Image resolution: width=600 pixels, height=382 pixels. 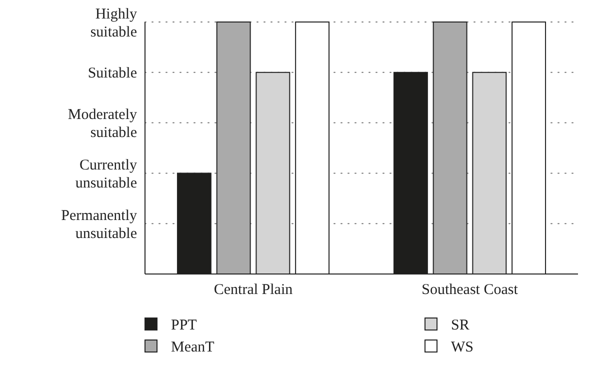 What do you see at coordinates (106, 174) in the screenshot?
I see `text: Currently unsuitable` at bounding box center [106, 174].